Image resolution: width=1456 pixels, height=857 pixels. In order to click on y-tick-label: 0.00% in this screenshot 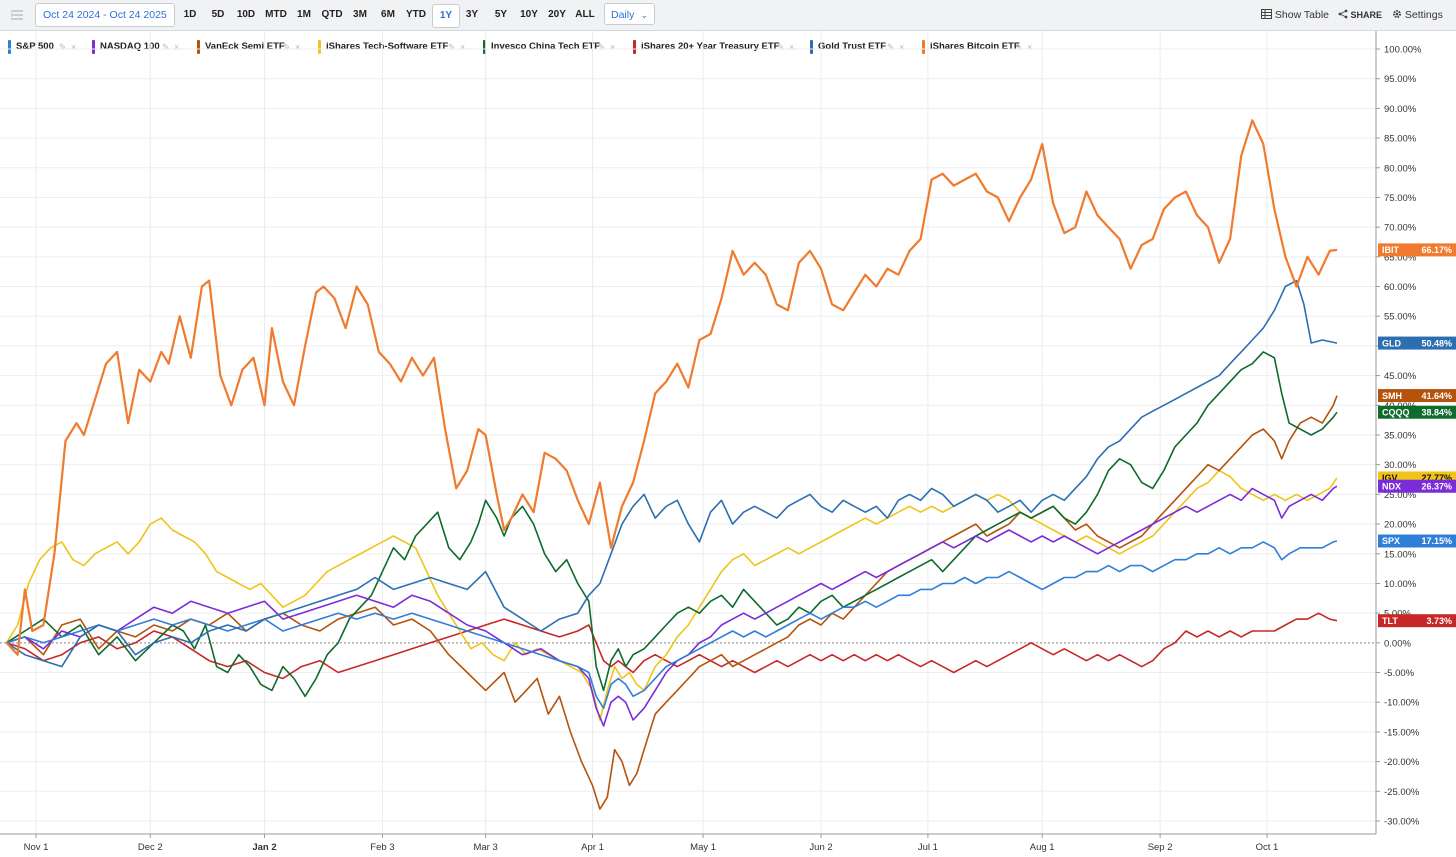, I will do `click(1397, 643)`.